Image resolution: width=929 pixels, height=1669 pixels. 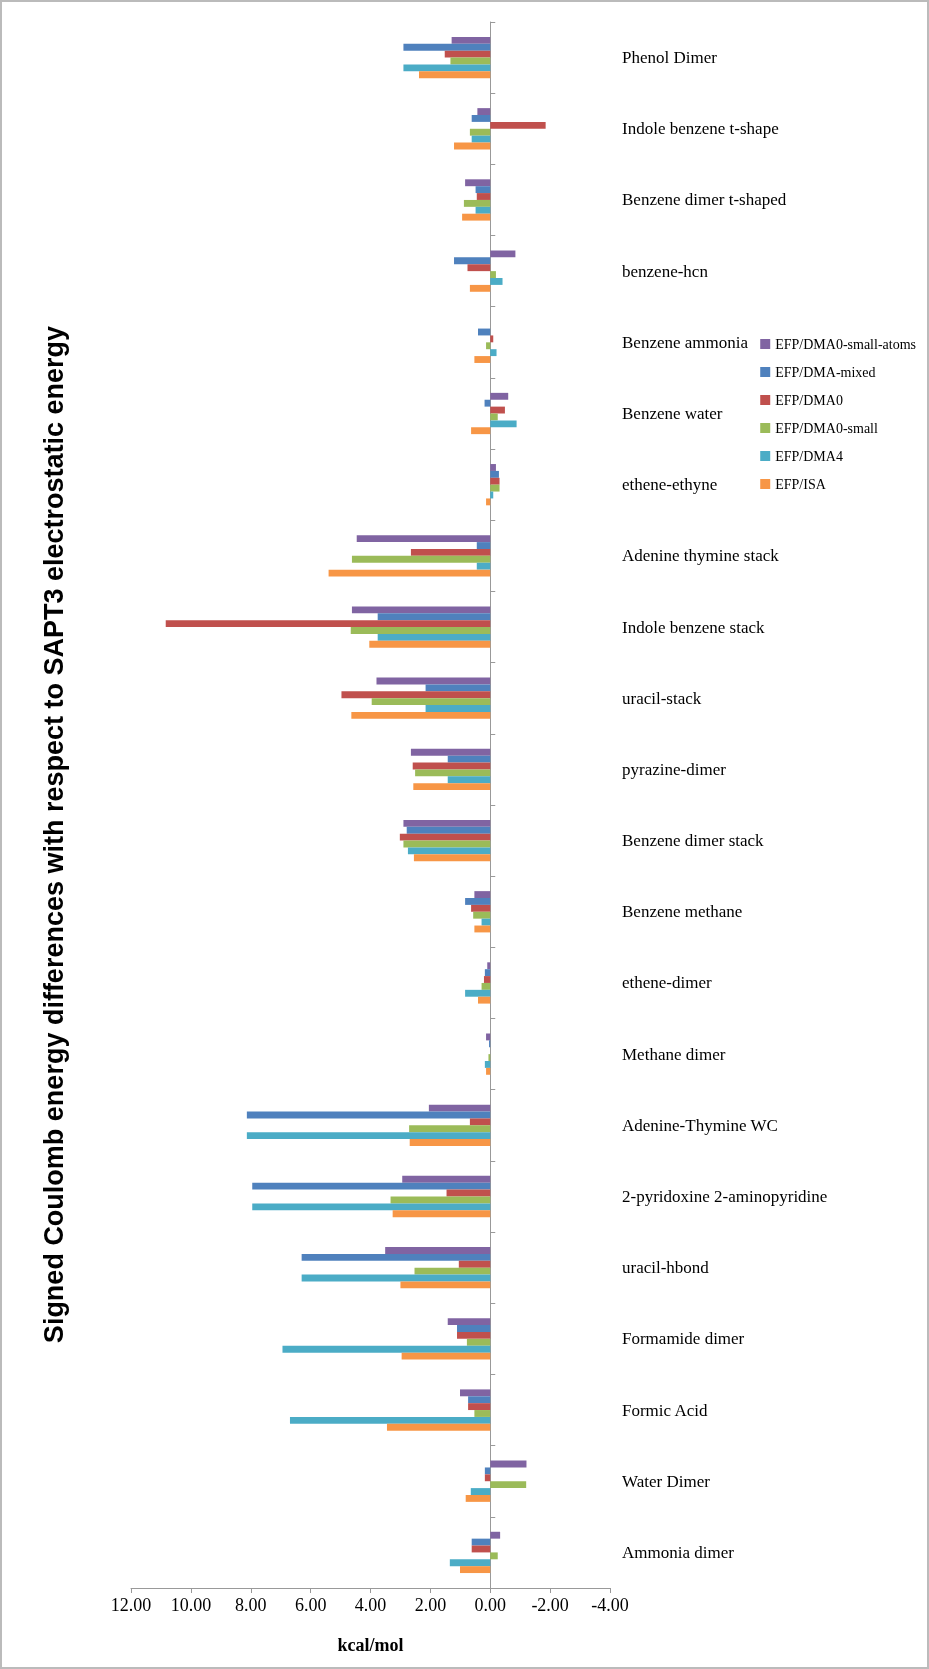 What do you see at coordinates (693, 841) in the screenshot?
I see `y-tick-label: Benzene dimer stack` at bounding box center [693, 841].